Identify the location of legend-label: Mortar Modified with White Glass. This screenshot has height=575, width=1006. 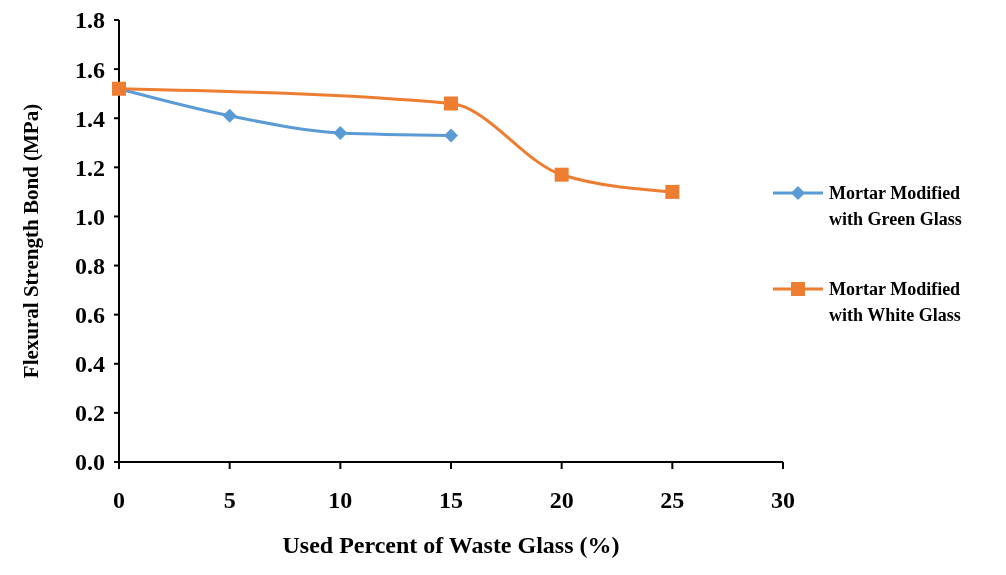
(895, 302).